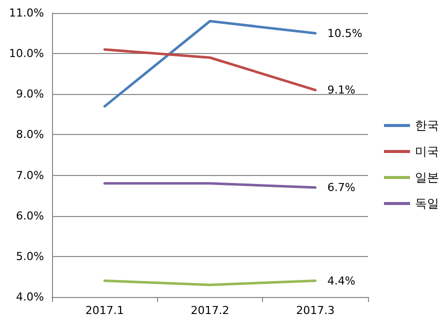 The width and height of the screenshot is (448, 329). I want to click on y-tick-label: 10.0%, so click(26, 53).